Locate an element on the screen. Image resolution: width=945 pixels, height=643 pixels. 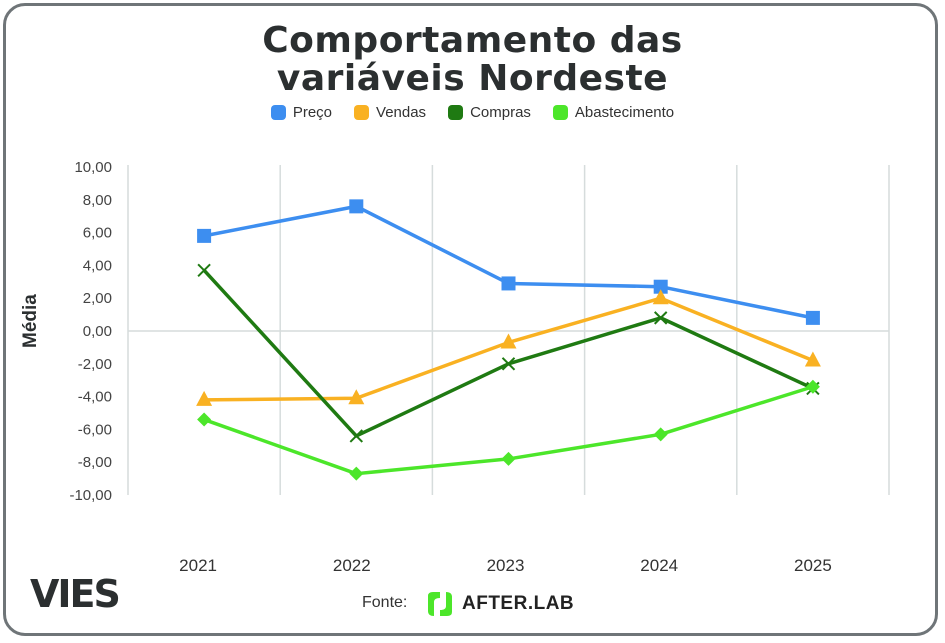
chart-legend: Preço Vendas Compras Abastecimento is located at coordinates (472, 112).